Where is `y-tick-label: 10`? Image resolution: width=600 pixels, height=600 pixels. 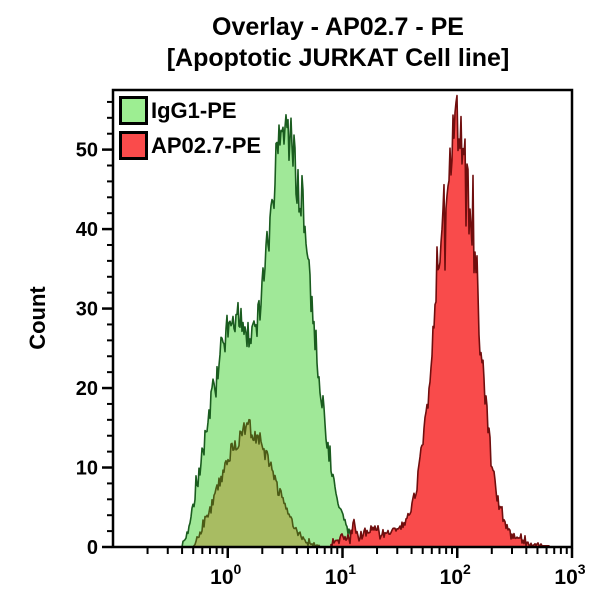 y-tick-label: 10 is located at coordinates (87, 469).